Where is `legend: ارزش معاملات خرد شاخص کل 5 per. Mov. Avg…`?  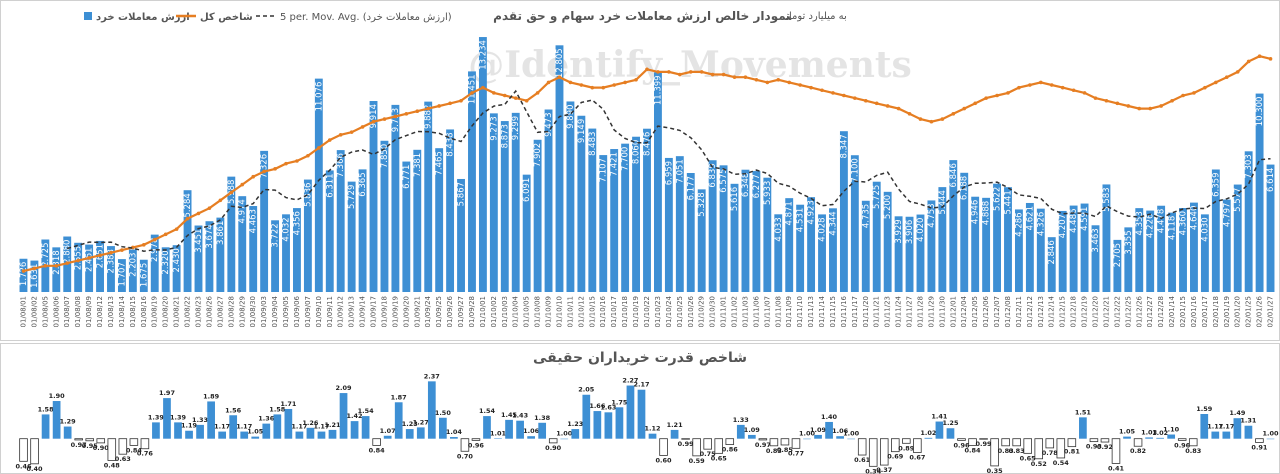 legend: ارزش معاملات خرد شاخص کل 5 per. Mov. Avg… is located at coordinates (268, 17).